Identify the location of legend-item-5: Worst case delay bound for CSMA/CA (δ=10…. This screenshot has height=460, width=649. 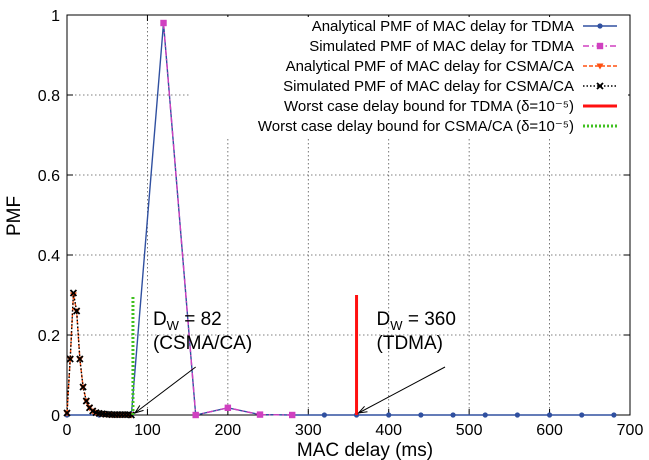
(437, 126).